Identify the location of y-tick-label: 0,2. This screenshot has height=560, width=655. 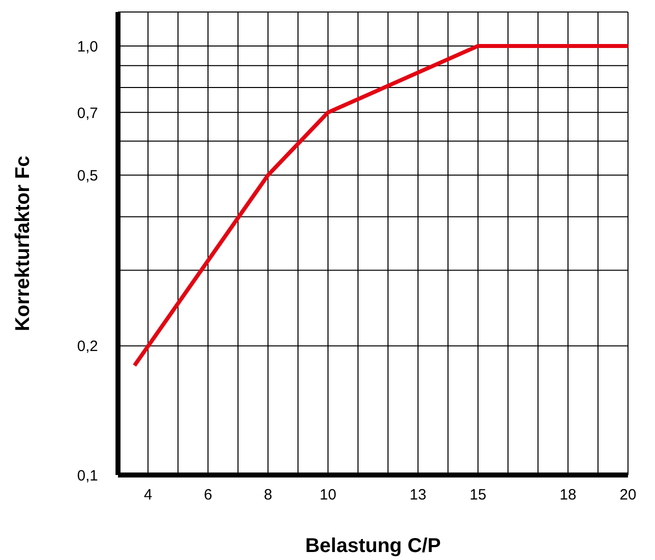
(87, 347).